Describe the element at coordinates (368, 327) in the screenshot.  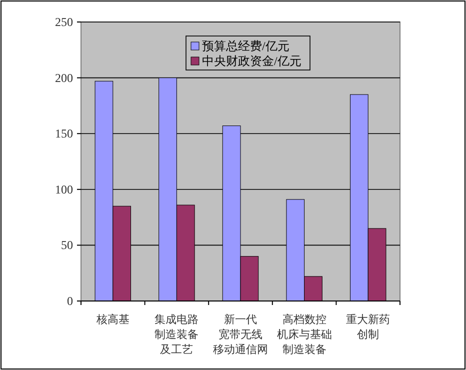
I see `x-tick-label: 重大新药创制` at that location.